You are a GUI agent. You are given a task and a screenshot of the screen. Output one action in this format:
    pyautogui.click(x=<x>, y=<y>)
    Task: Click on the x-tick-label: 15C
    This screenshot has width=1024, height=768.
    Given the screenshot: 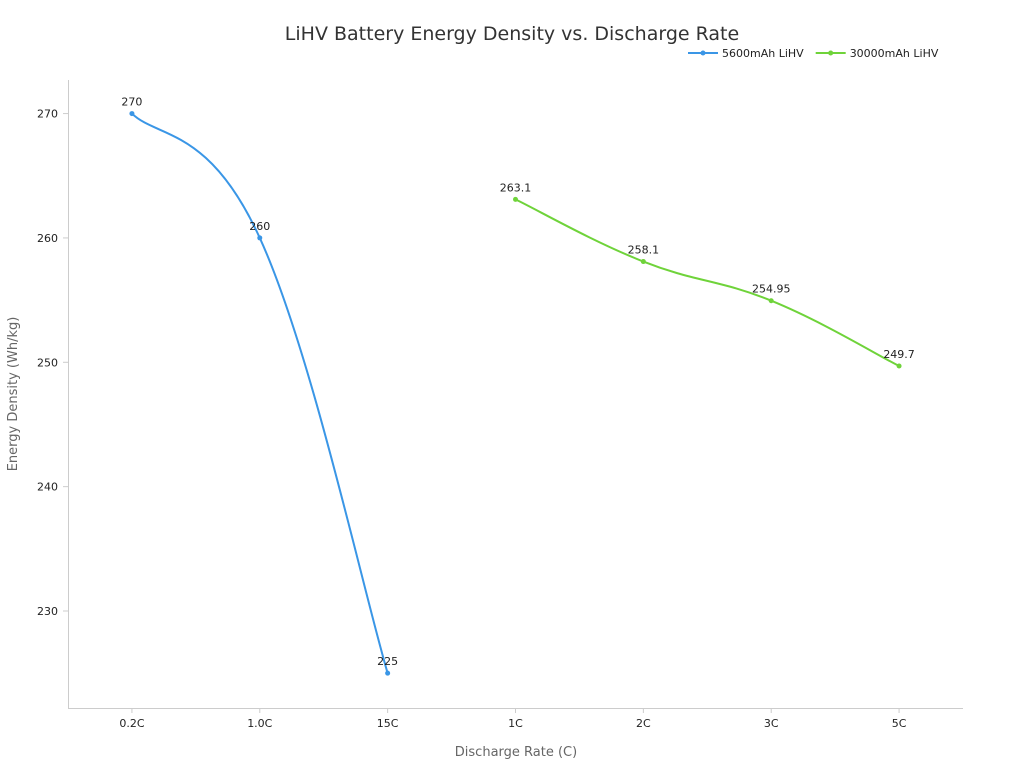 What is the action you would take?
    pyautogui.click(x=388, y=723)
    